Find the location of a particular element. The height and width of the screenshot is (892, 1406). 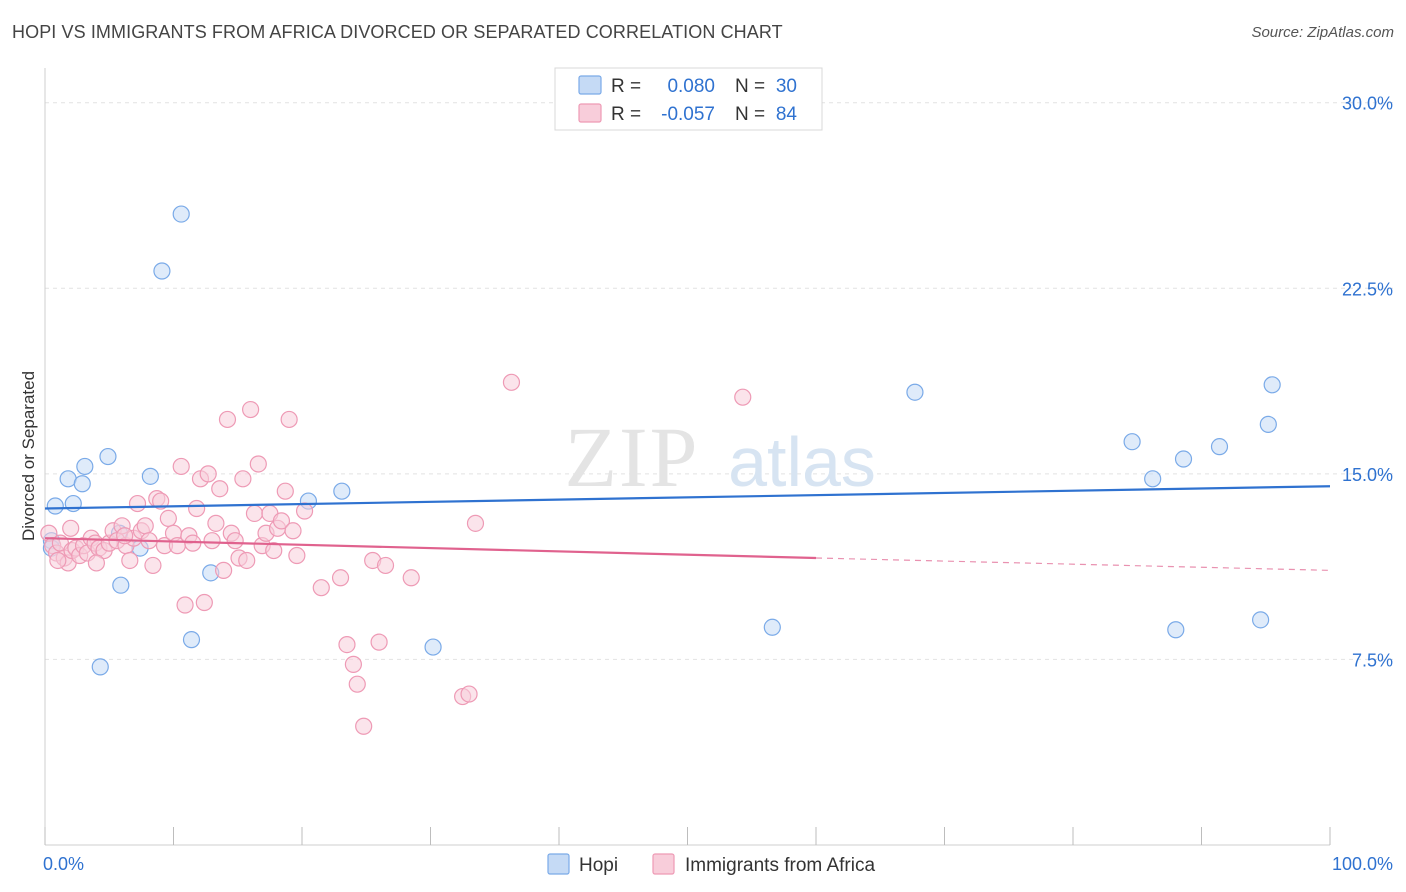

source-label: Source: ZipAtlas.com is located at coordinates (1322, 32).